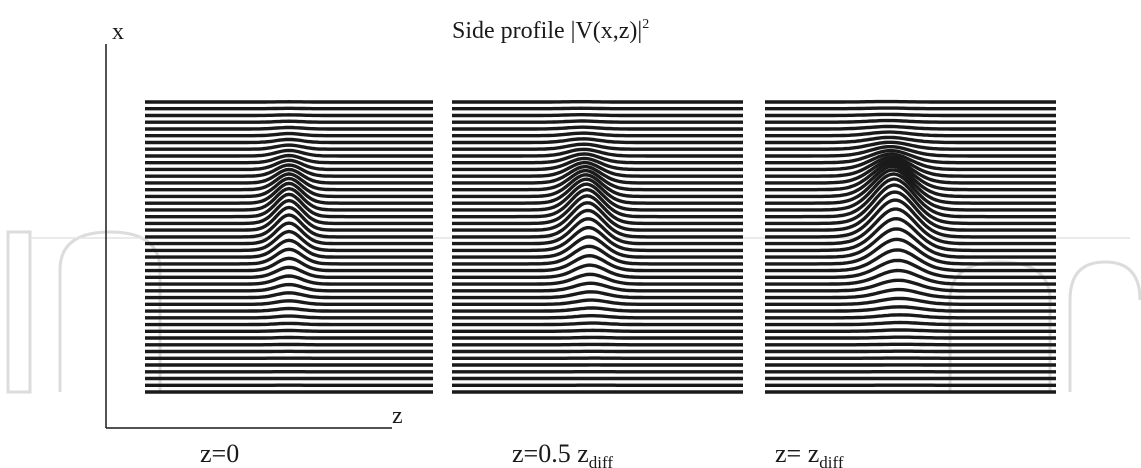 The width and height of the screenshot is (1141, 468). What do you see at coordinates (645, 24) in the screenshot?
I see `title-superscript: 2` at bounding box center [645, 24].